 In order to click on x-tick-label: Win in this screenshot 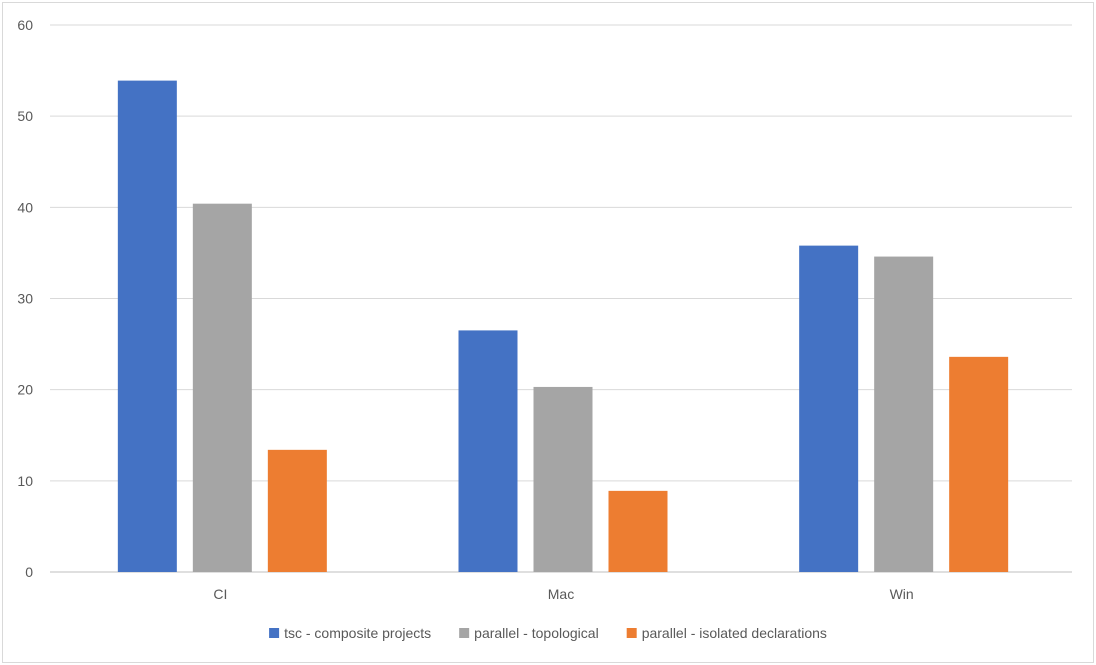, I will do `click(902, 594)`.